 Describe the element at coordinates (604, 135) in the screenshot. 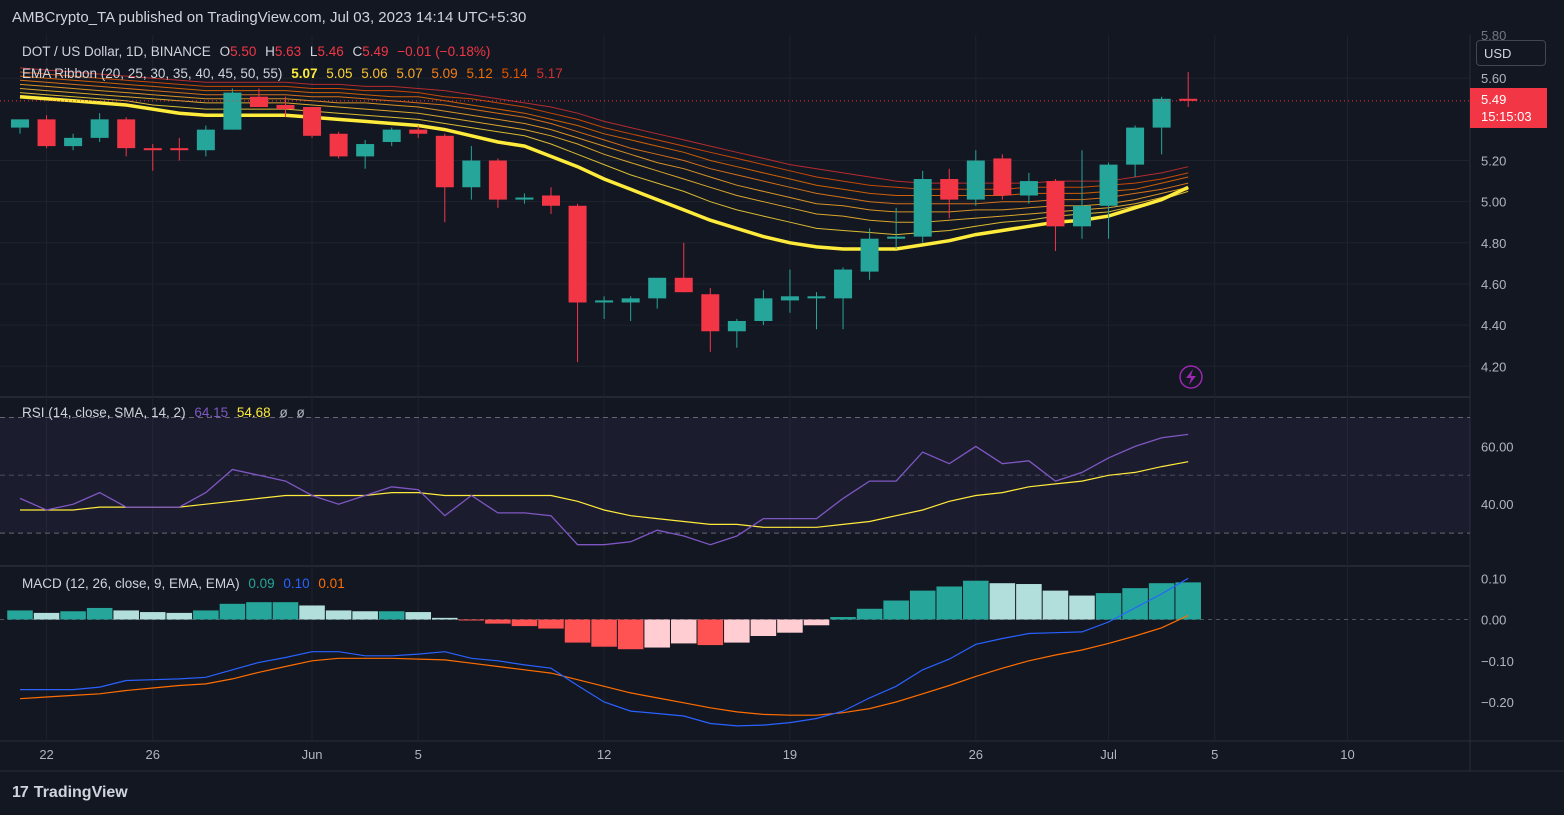

I see `ema-45-line` at that location.